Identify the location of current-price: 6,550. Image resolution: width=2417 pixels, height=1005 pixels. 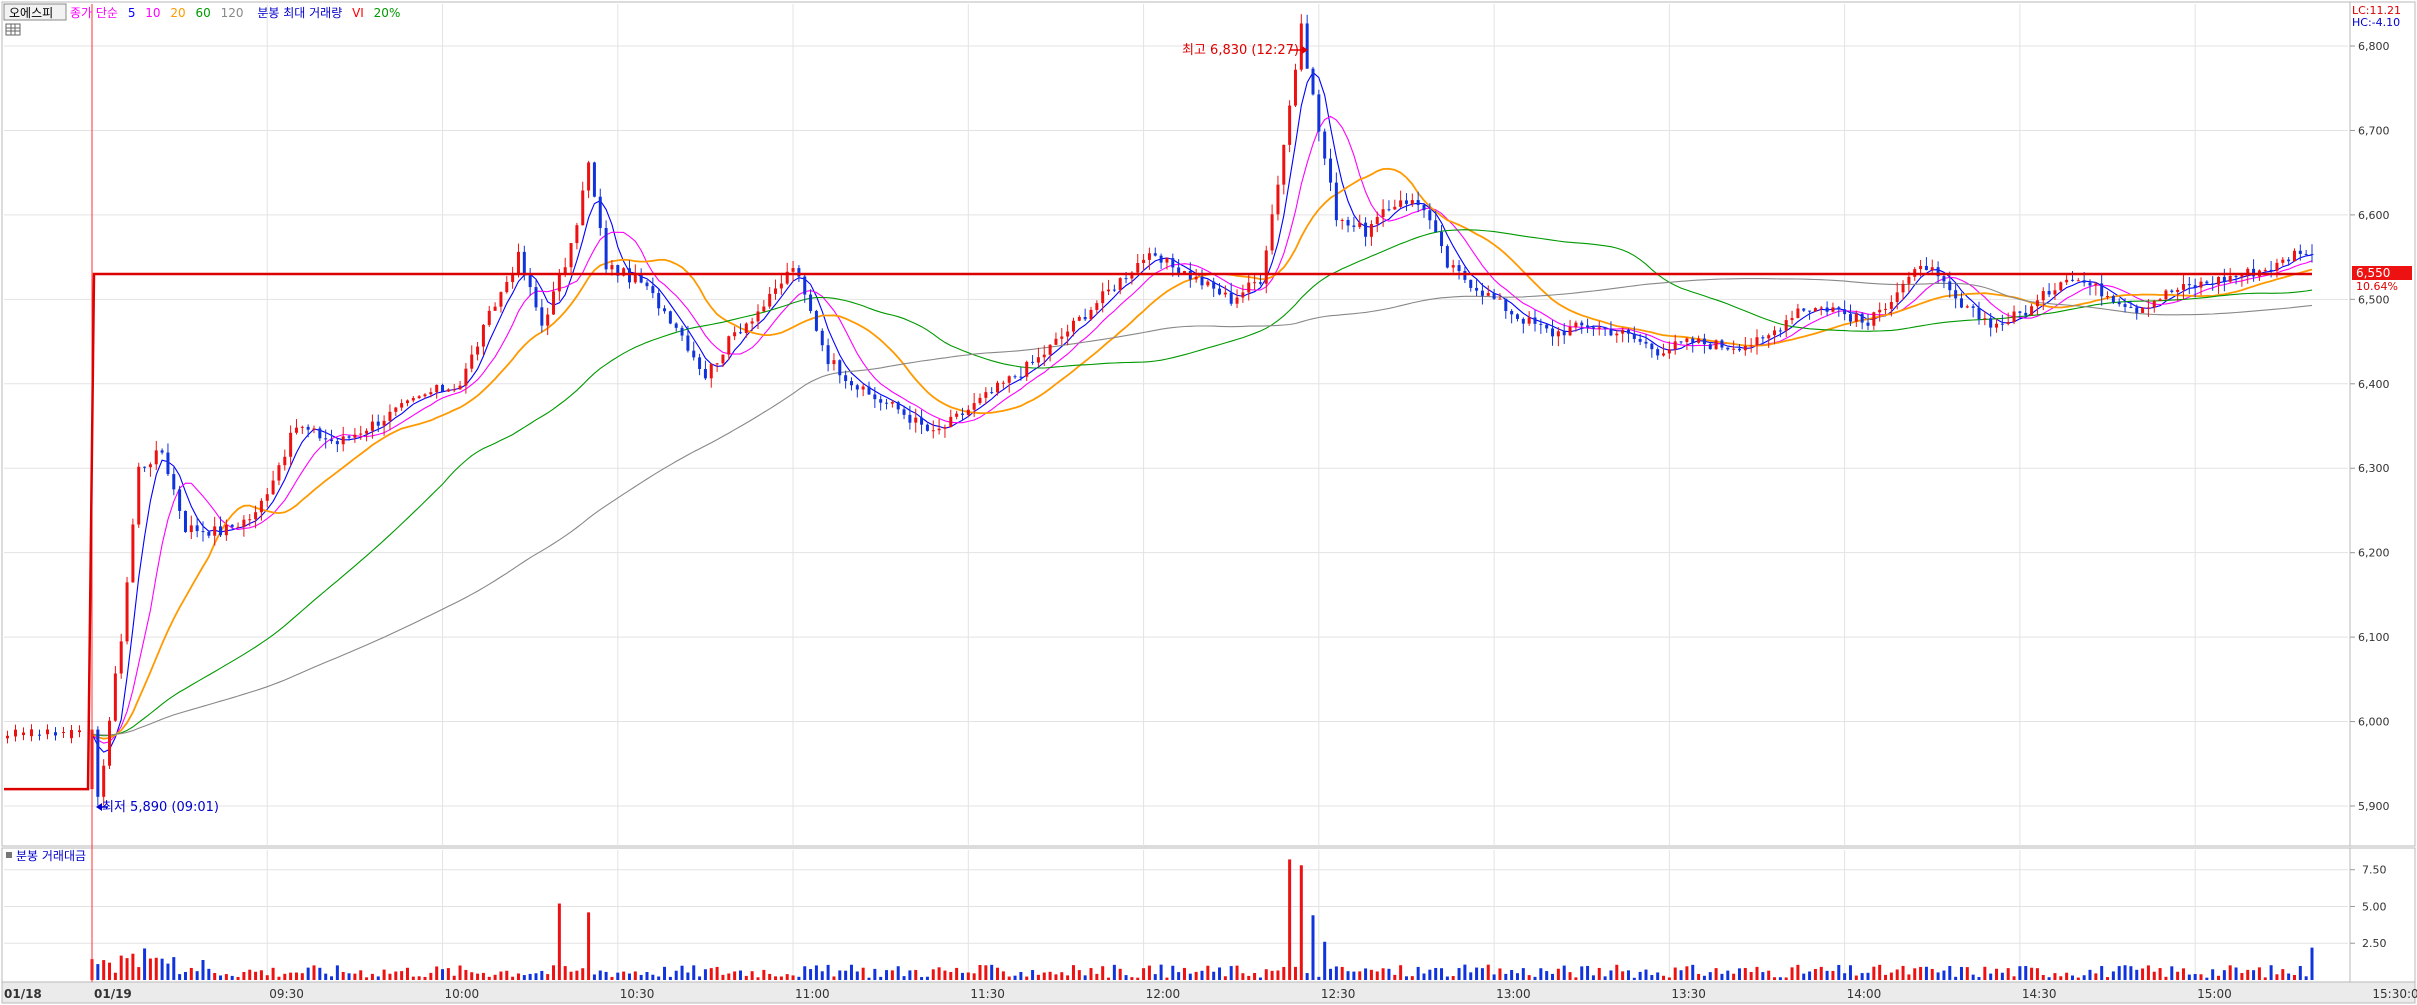
(2373, 273).